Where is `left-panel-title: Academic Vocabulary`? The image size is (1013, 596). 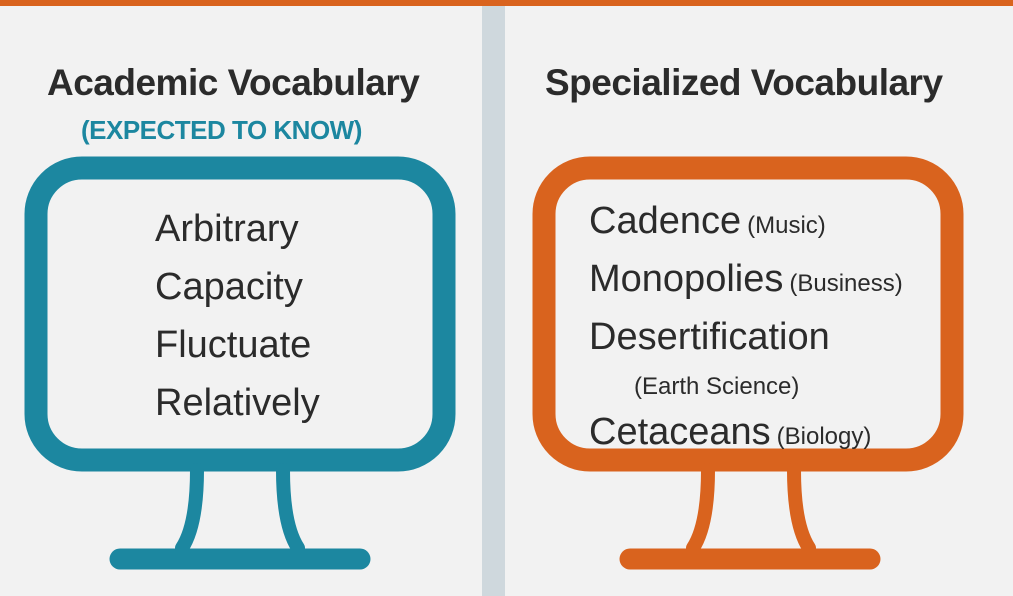 left-panel-title: Academic Vocabulary is located at coordinates (233, 82).